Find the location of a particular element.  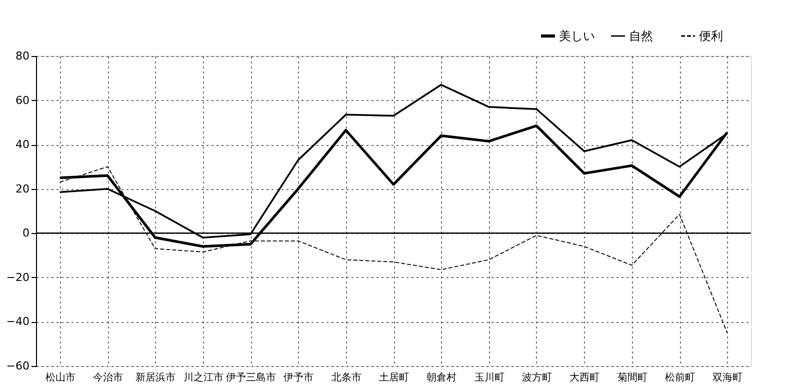

x-tick-label: 土居町 is located at coordinates (394, 378).